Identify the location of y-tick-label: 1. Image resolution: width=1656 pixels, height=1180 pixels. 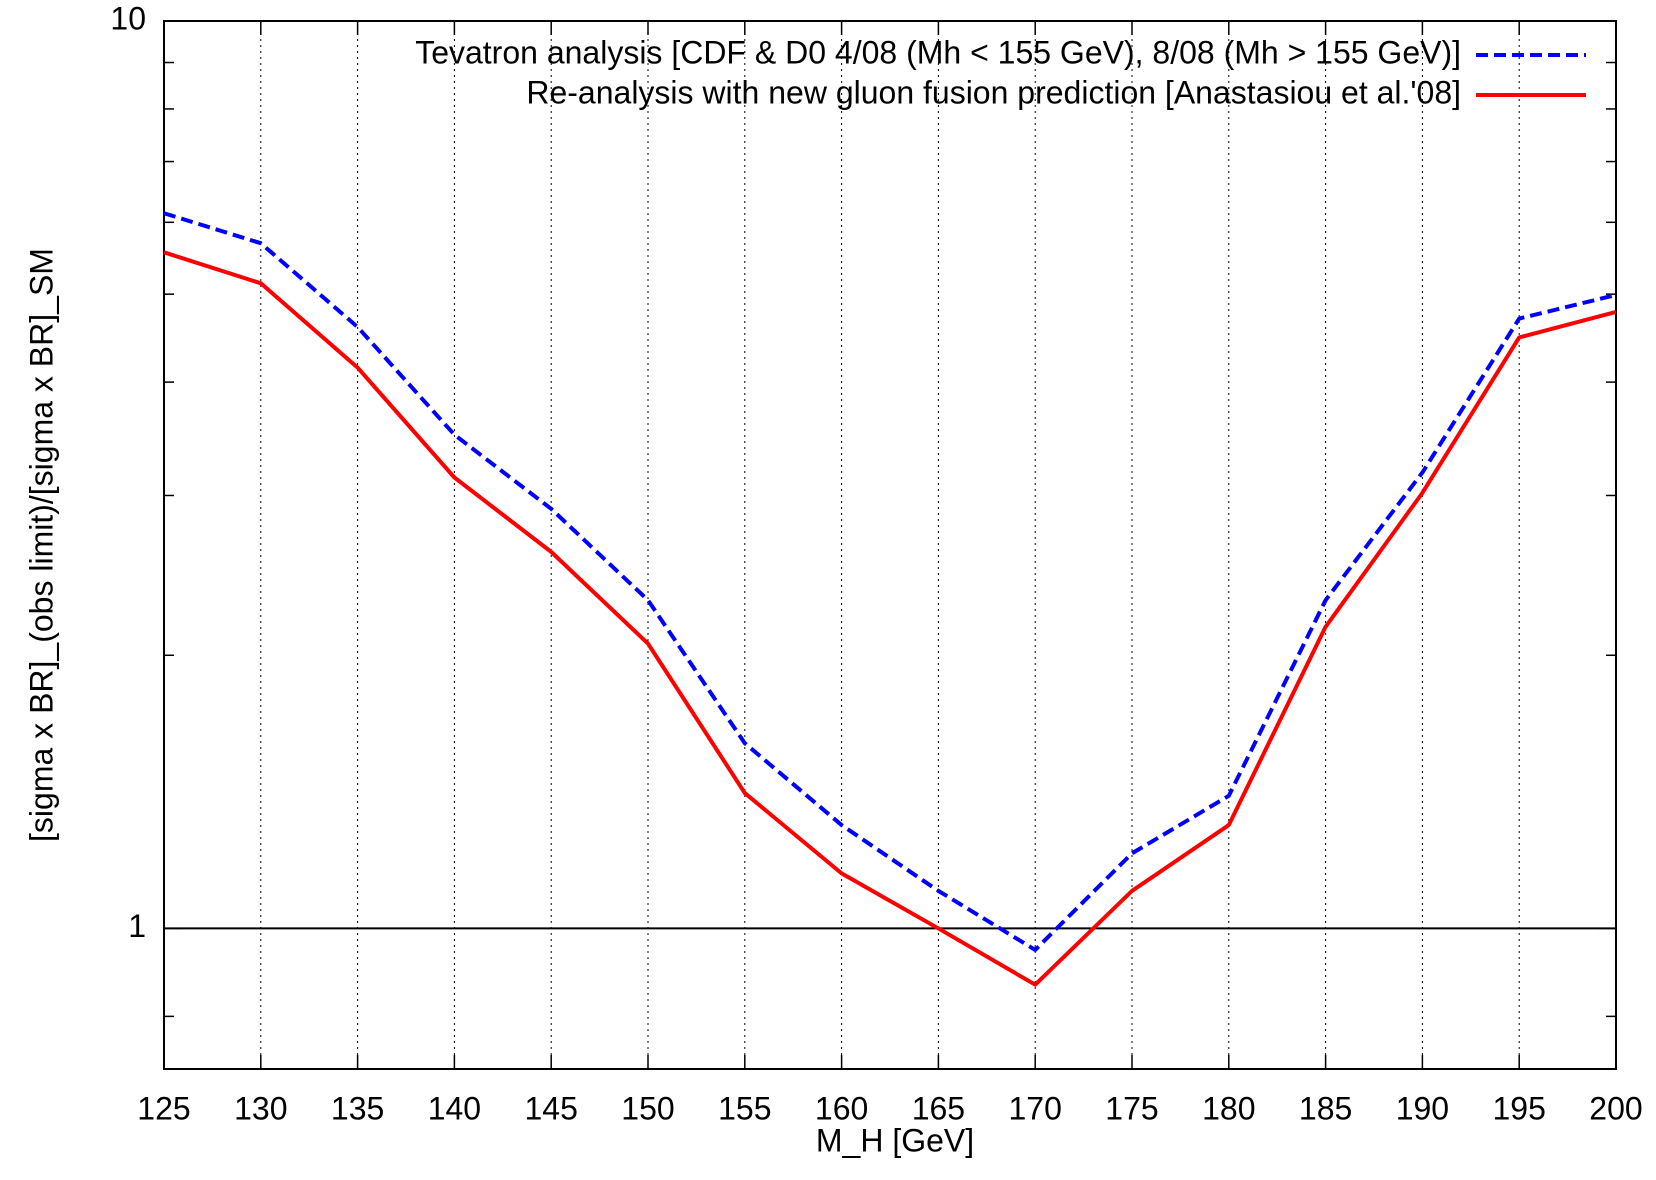
(137, 926).